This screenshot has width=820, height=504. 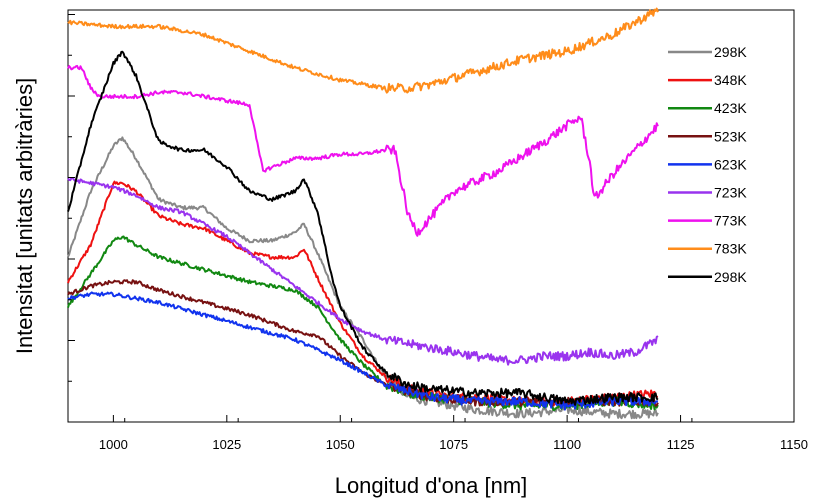 What do you see at coordinates (730, 193) in the screenshot?
I see `legend-label-6: 723K` at bounding box center [730, 193].